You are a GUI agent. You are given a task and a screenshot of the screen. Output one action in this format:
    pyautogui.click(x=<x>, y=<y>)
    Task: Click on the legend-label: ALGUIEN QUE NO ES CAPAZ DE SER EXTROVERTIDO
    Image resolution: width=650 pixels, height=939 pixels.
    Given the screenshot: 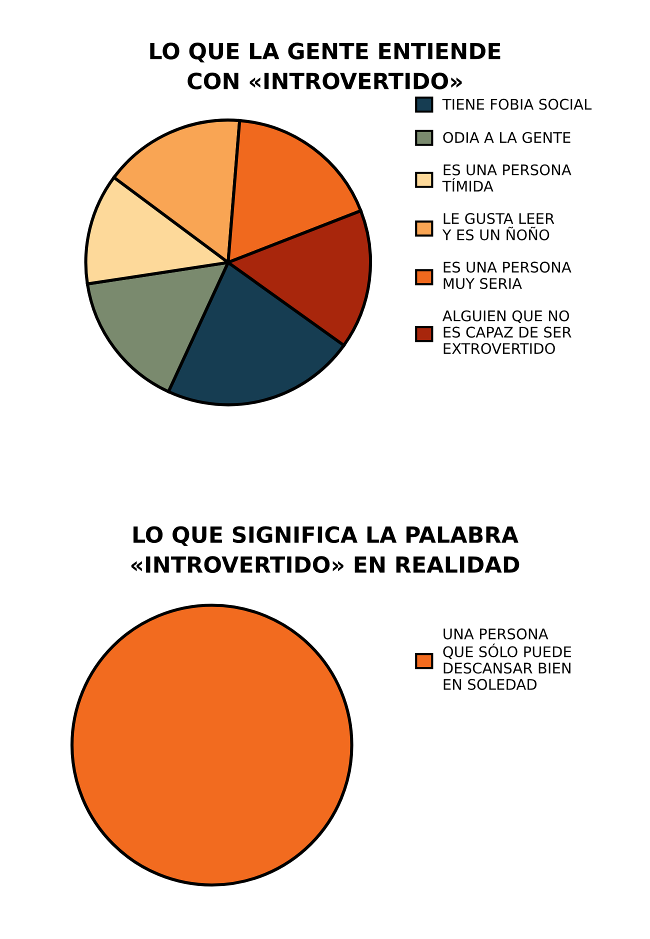 What is the action you would take?
    pyautogui.click(x=507, y=332)
    